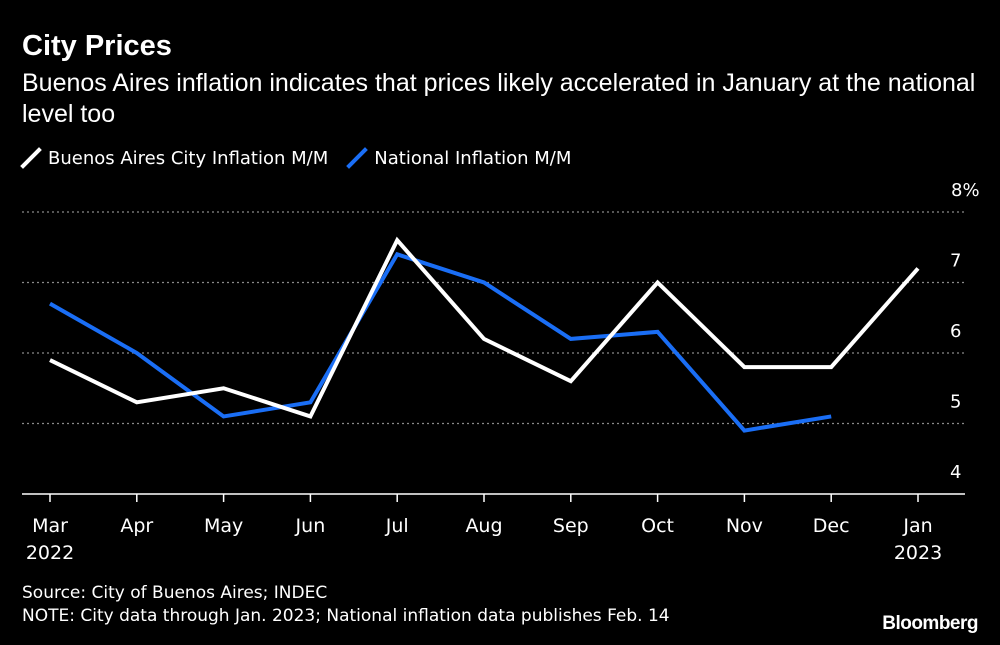 This screenshot has width=1000, height=645. I want to click on y-axis-labels: 4 5 6 7 8%, so click(965, 331).